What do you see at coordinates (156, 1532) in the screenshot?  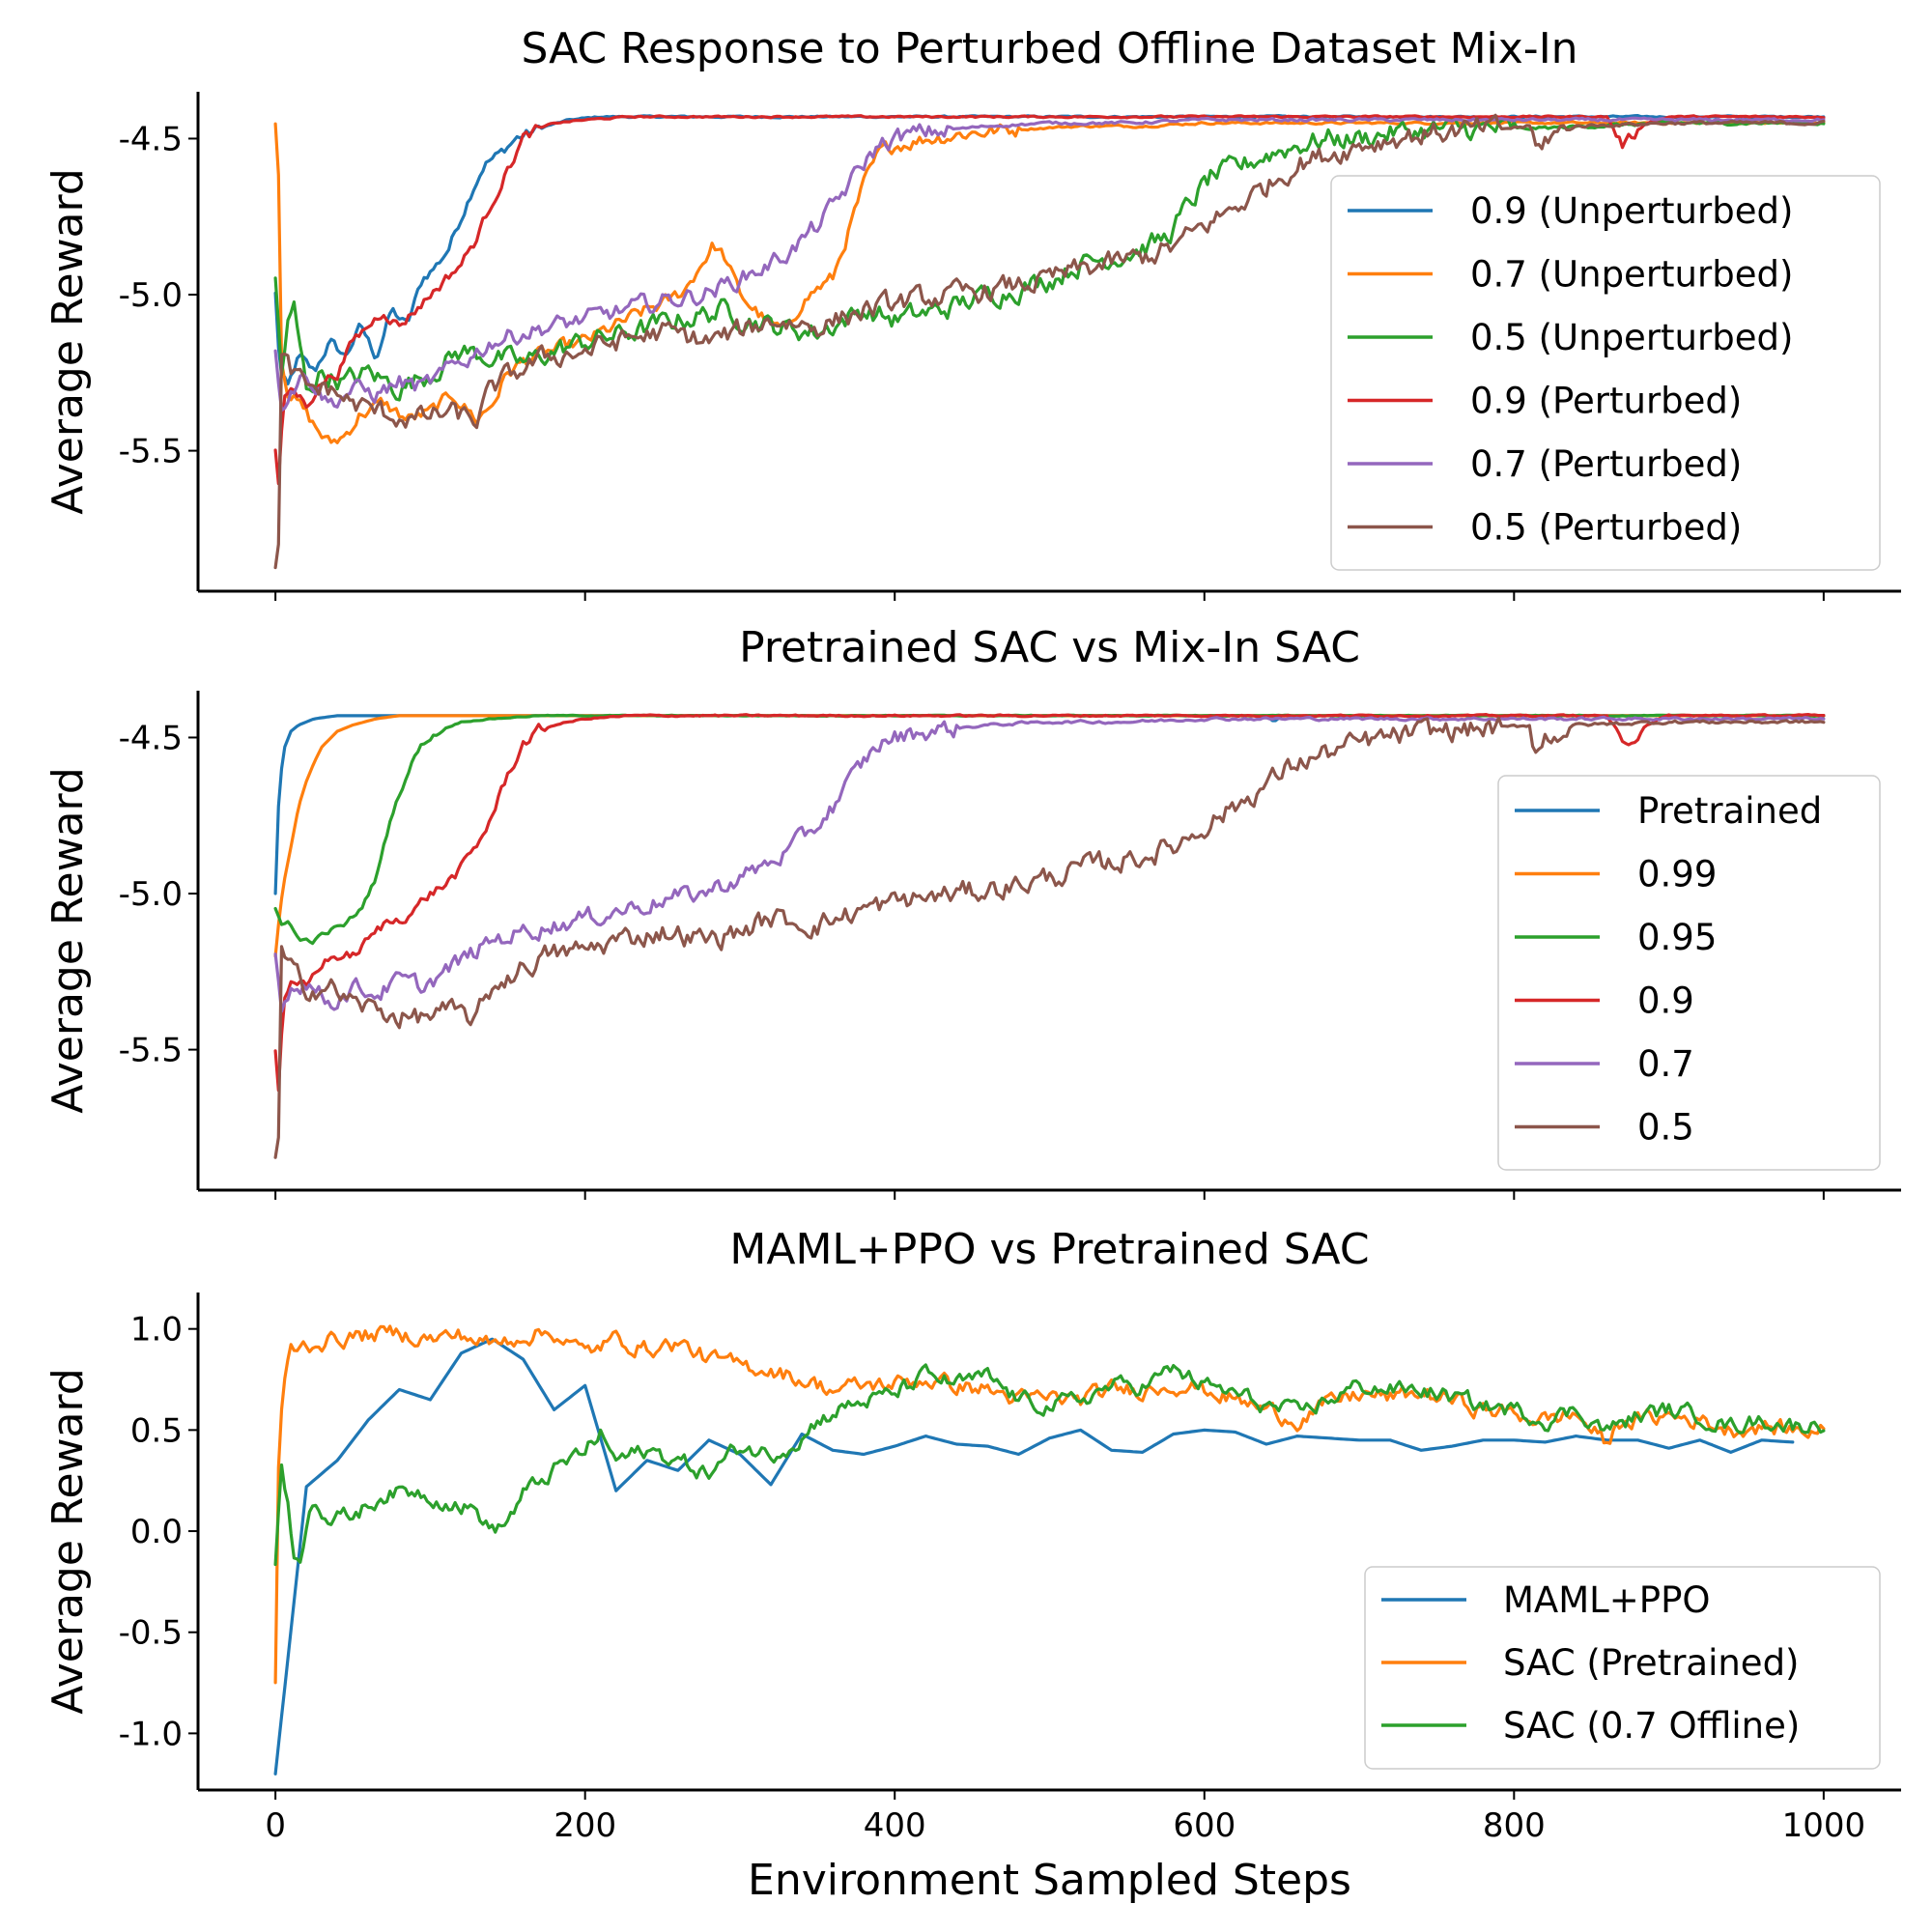 I see `y-tick-label: 0.0` at bounding box center [156, 1532].